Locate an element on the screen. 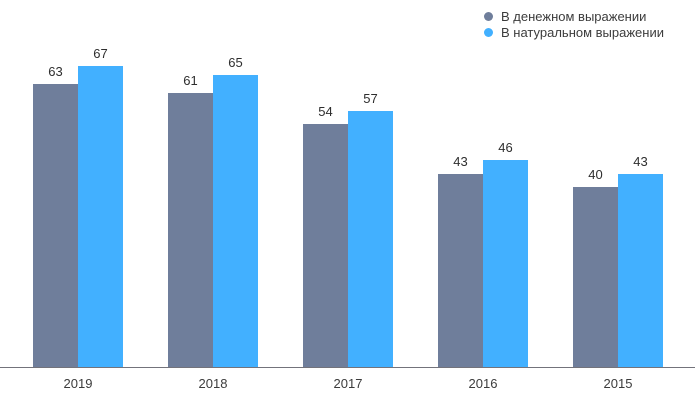  bar-group-2015: 40 43 is located at coordinates (618, 260).